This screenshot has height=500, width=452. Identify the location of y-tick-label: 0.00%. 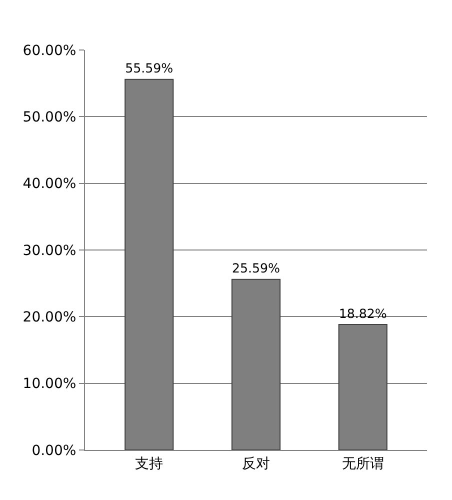
(54, 450).